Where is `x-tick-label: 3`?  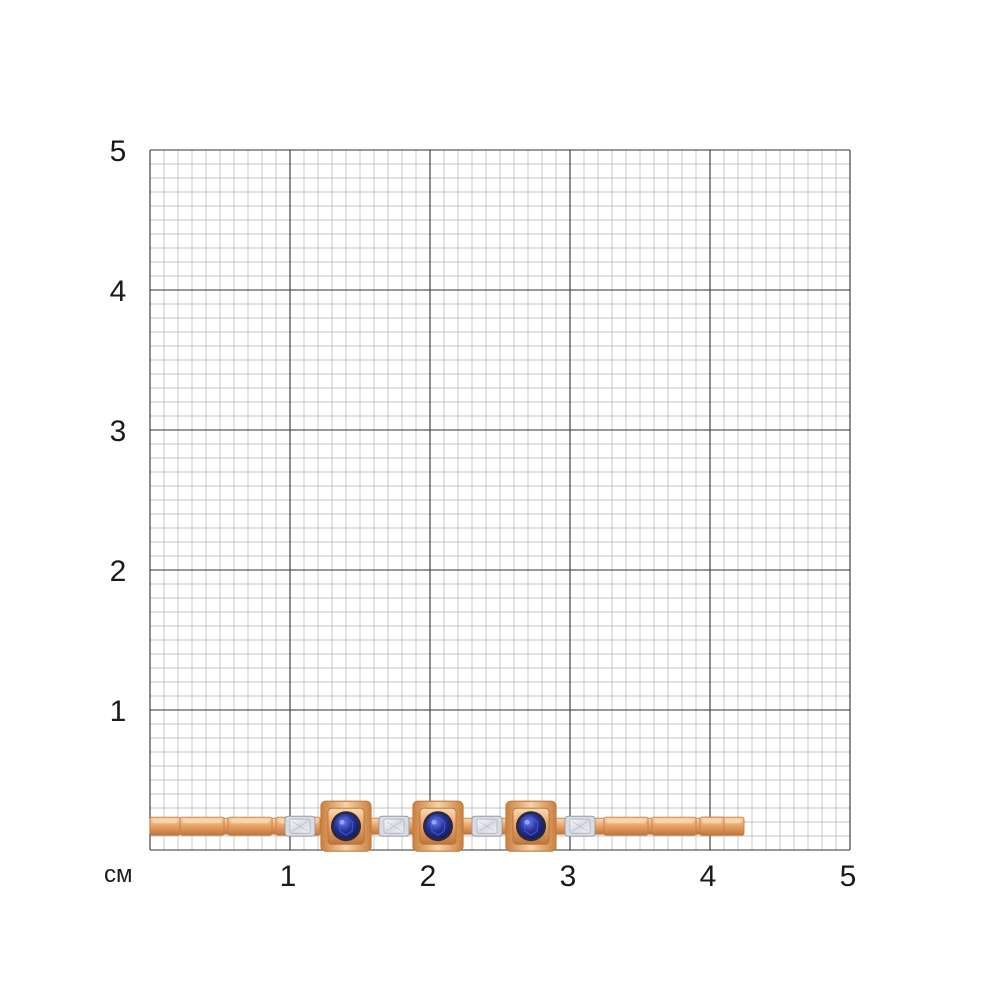
x-tick-label: 3 is located at coordinates (568, 876).